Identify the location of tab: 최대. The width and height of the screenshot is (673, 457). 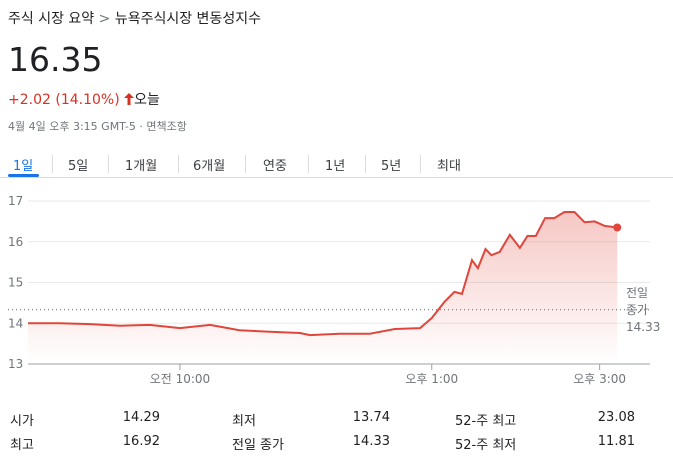
(449, 166).